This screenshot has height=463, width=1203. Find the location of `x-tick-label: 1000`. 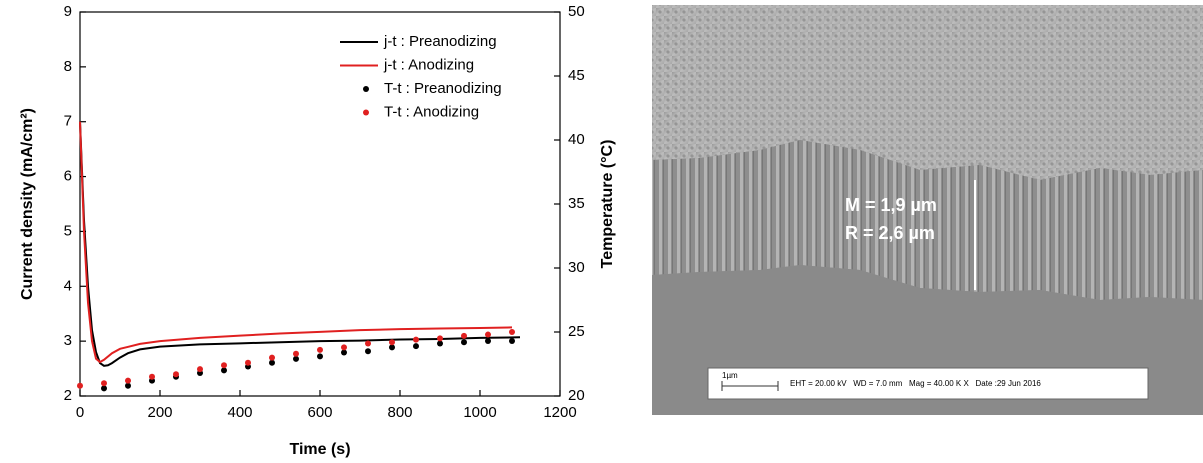

x-tick-label: 1000 is located at coordinates (479, 412).